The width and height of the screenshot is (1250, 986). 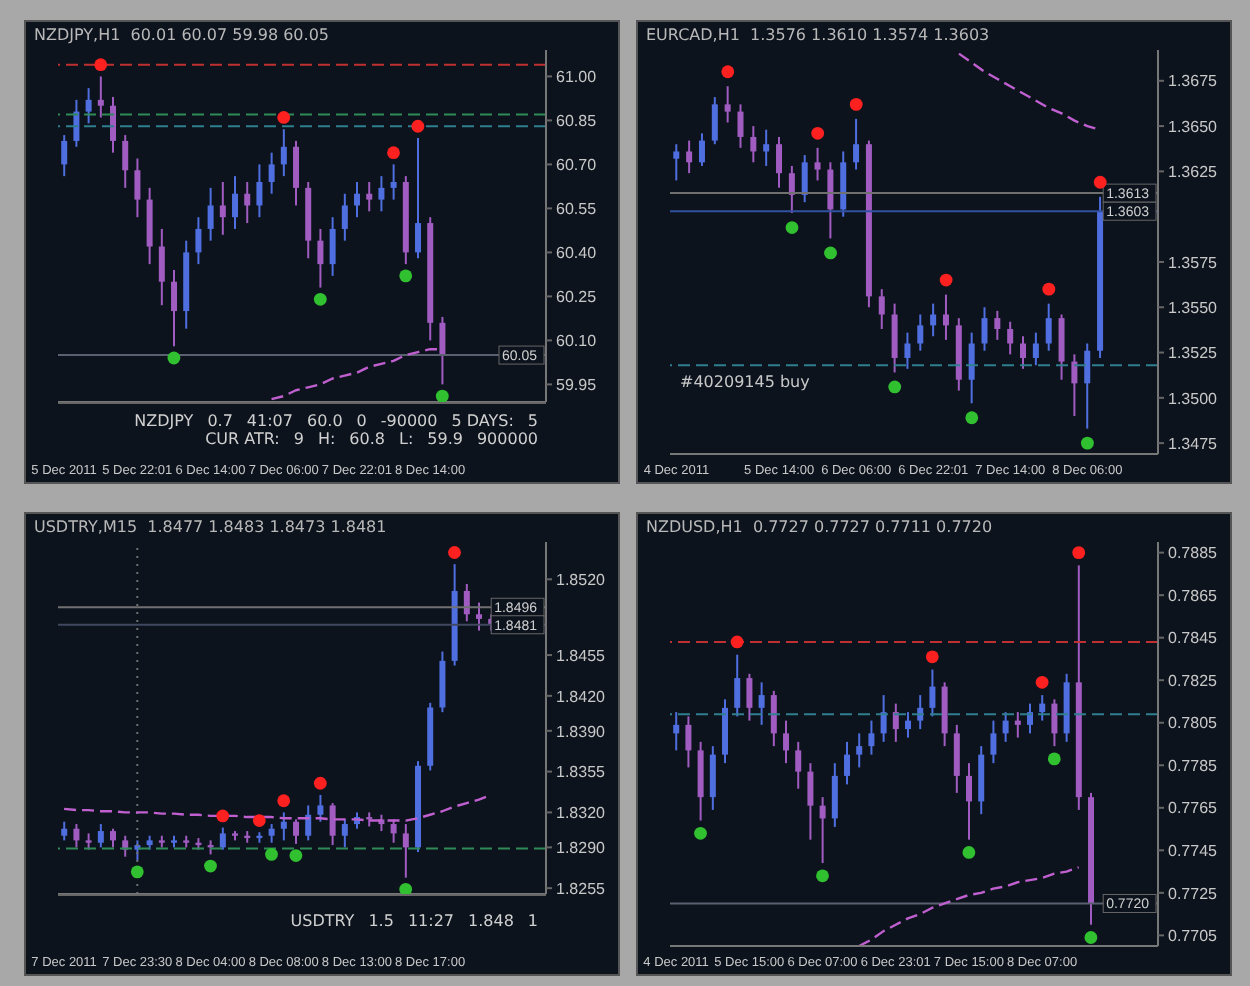 I want to click on y-tick-label: 0.7865, so click(x=1193, y=595).